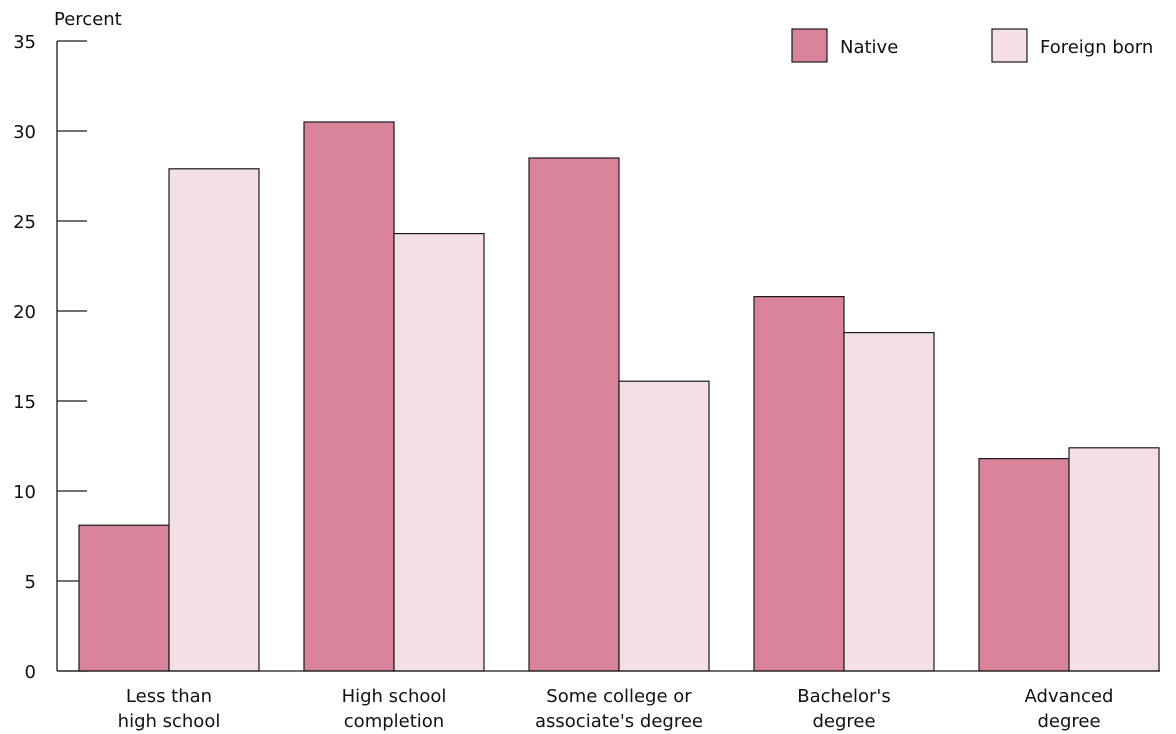 The width and height of the screenshot is (1176, 734). What do you see at coordinates (1069, 696) in the screenshot?
I see `x-tick-label: Advanced` at bounding box center [1069, 696].